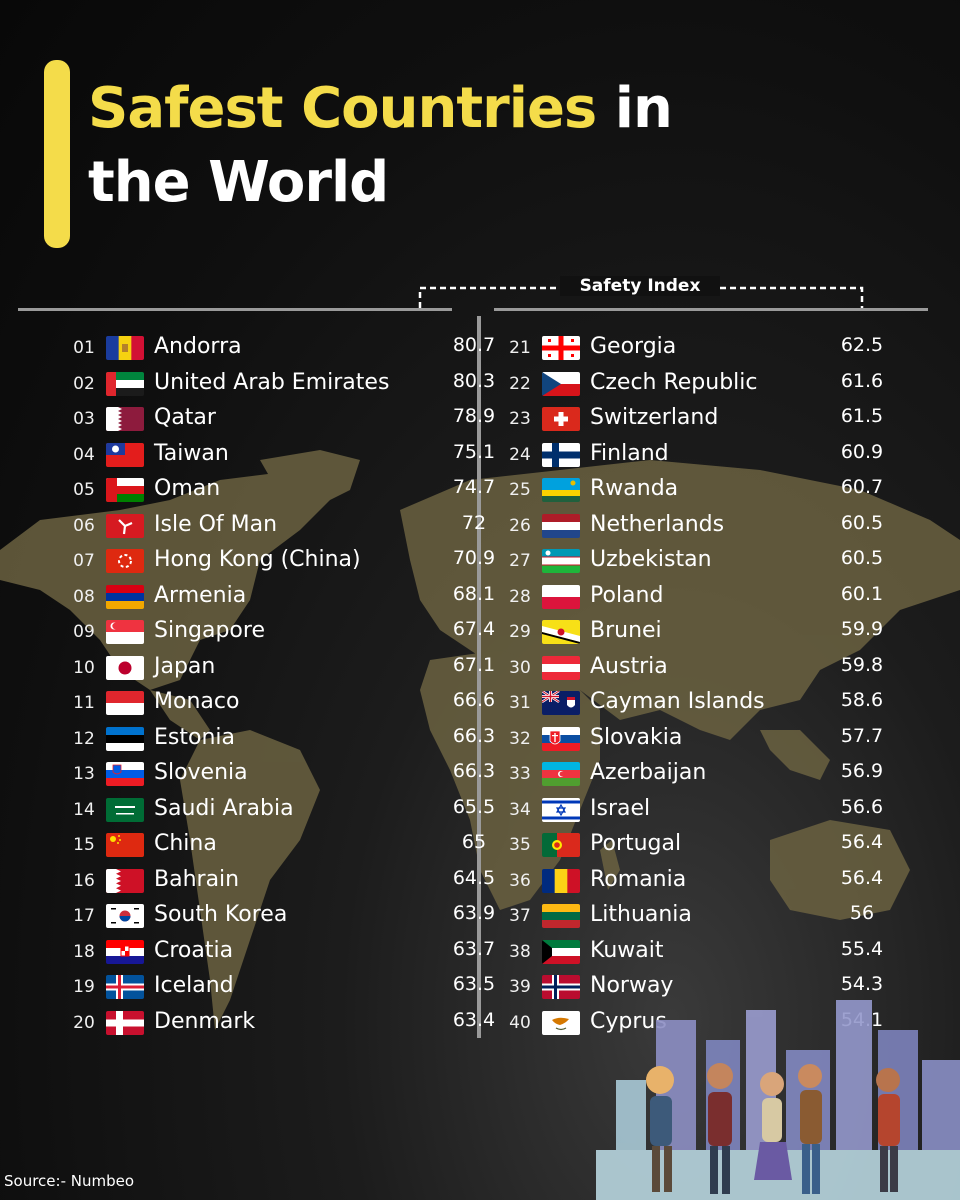  Describe the element at coordinates (479, 677) in the screenshot. I see `column-separator` at that location.